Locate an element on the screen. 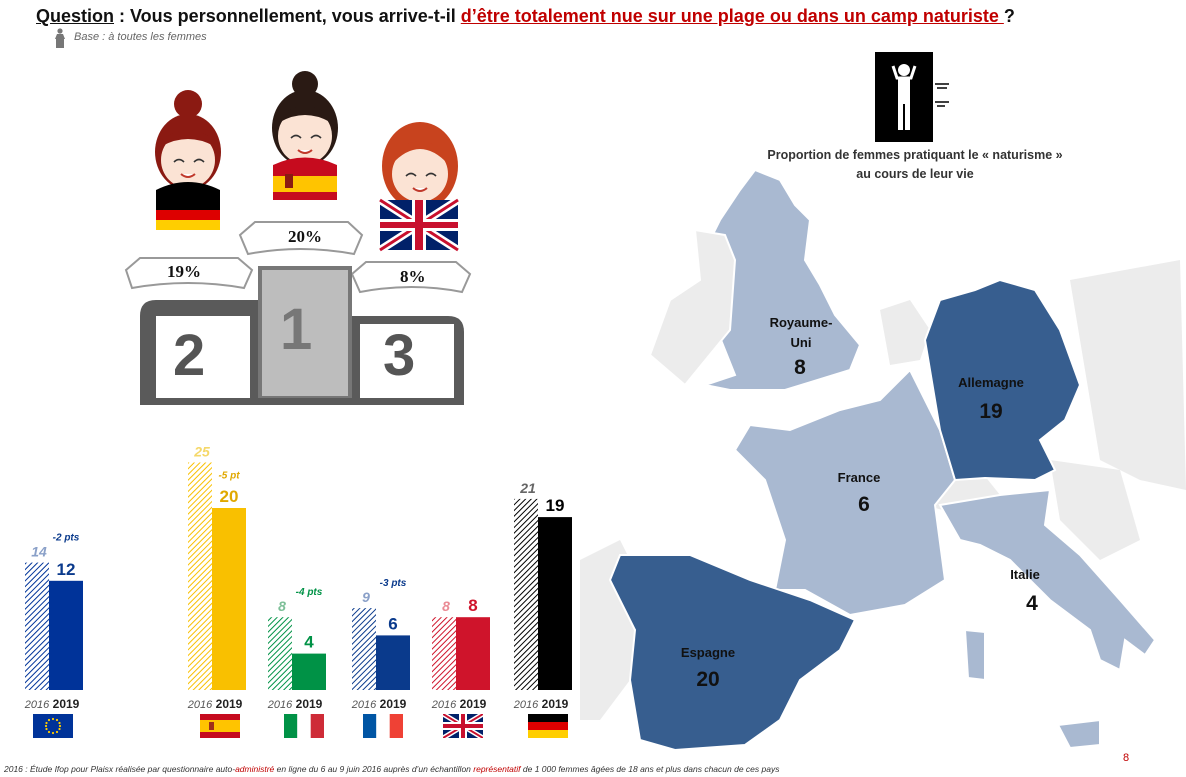 Image resolution: width=1186 pixels, height=777 pixels. evolution-label-0: -2 pts is located at coordinates (66, 538).